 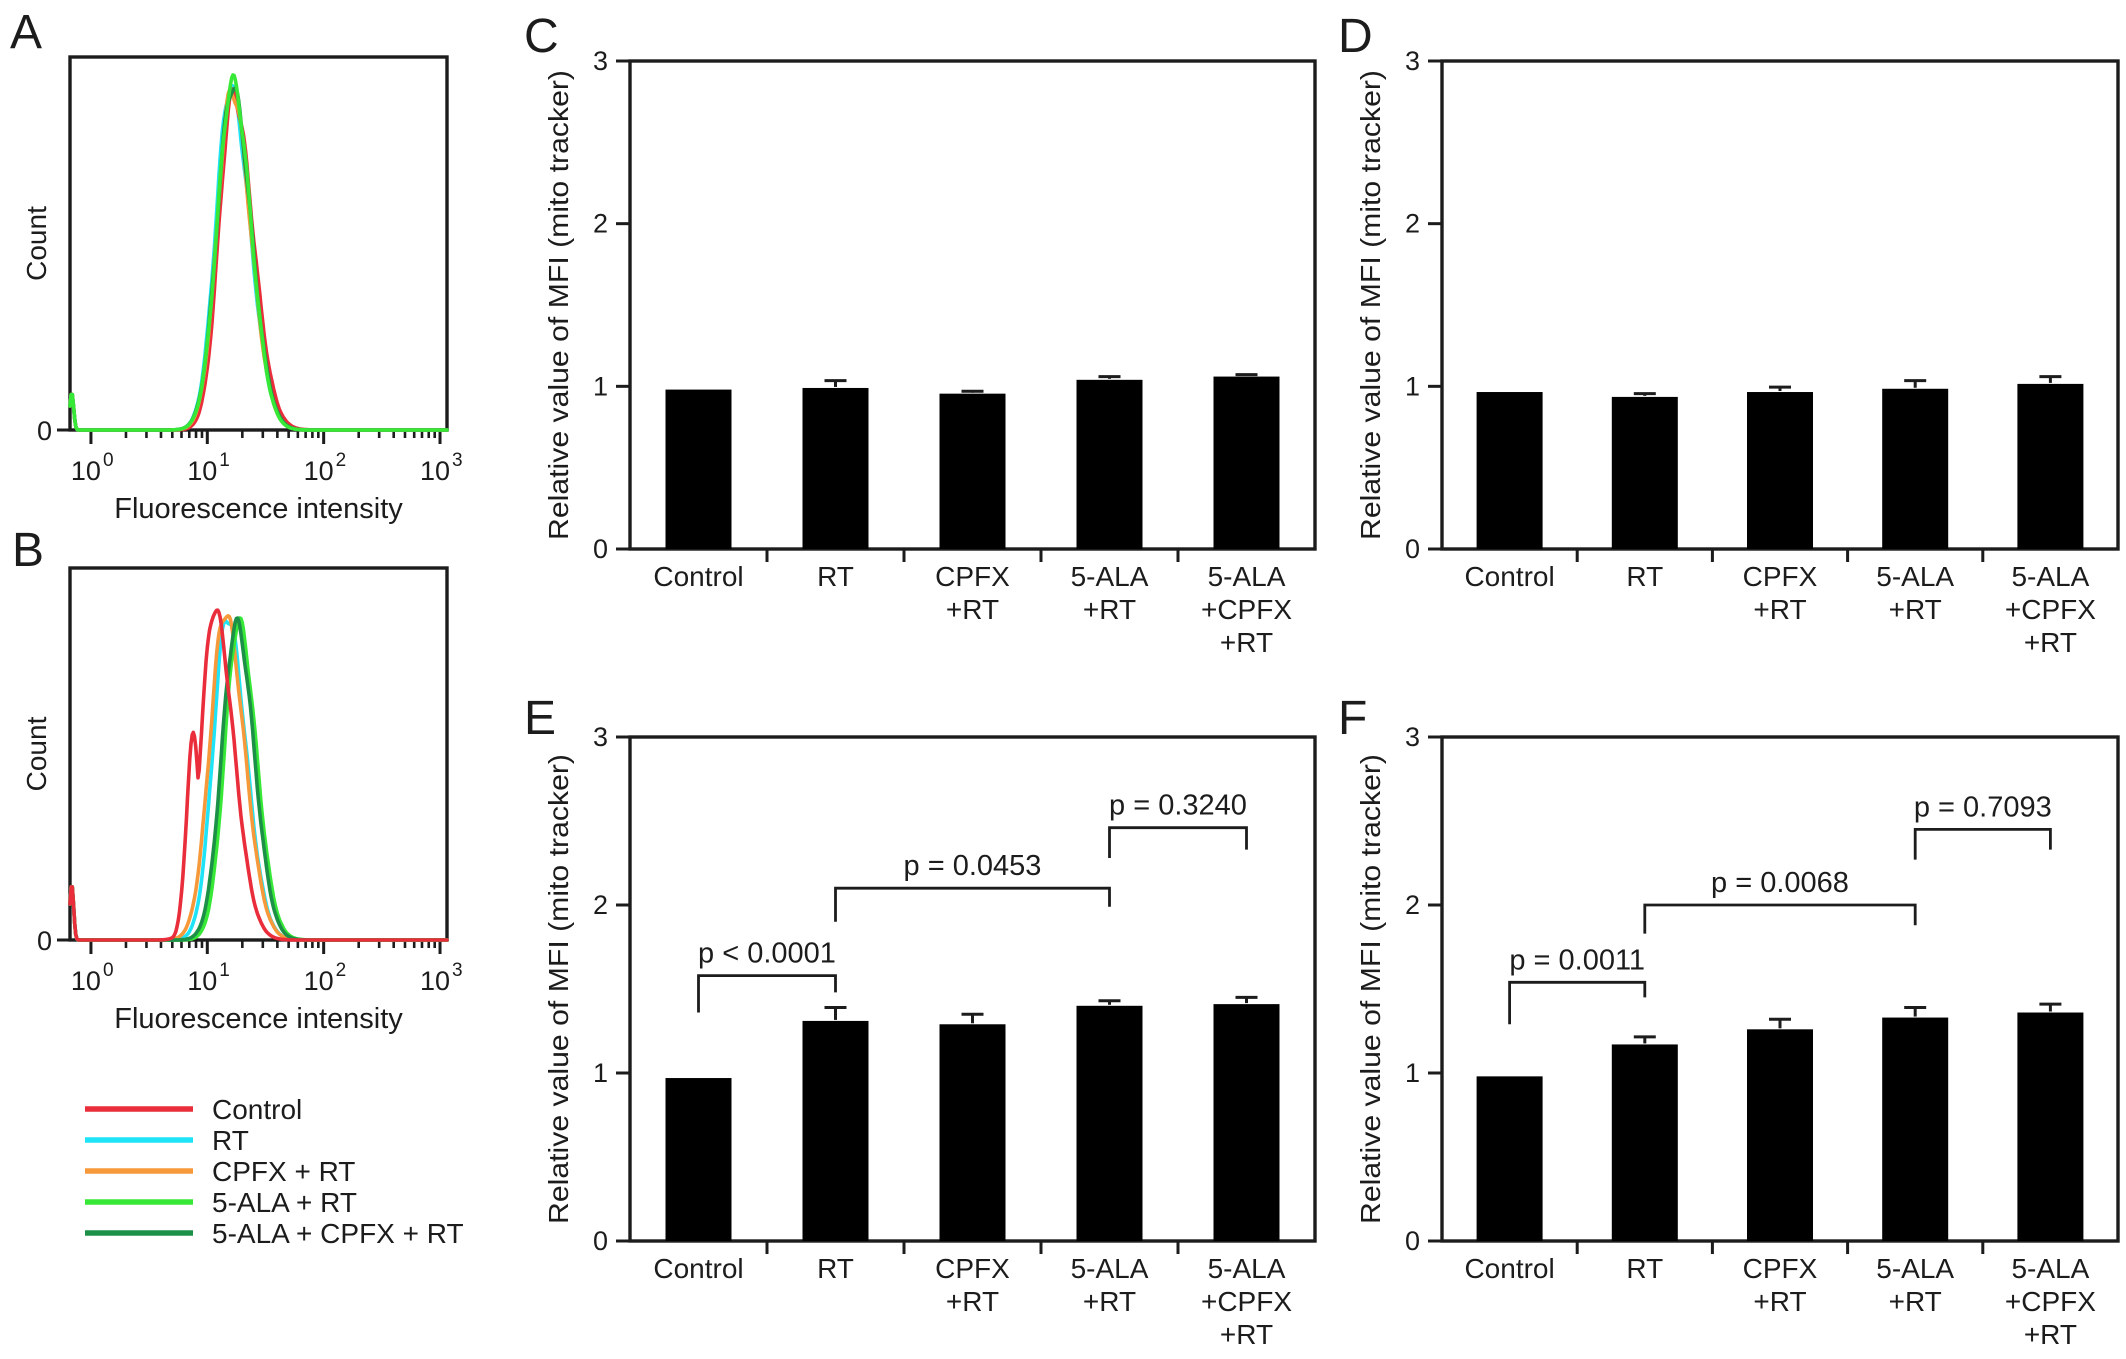 What do you see at coordinates (1355, 36) in the screenshot?
I see `panel-label-d: D` at bounding box center [1355, 36].